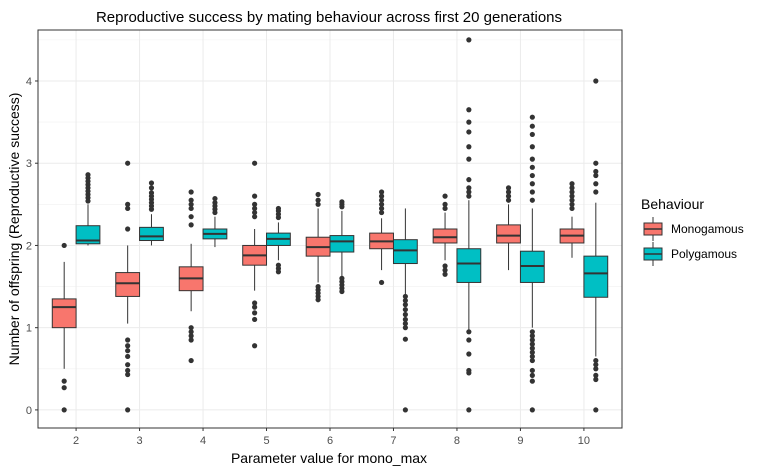 This screenshot has width=763, height=473. Describe the element at coordinates (29, 164) in the screenshot. I see `y-tick-label: 3` at that location.